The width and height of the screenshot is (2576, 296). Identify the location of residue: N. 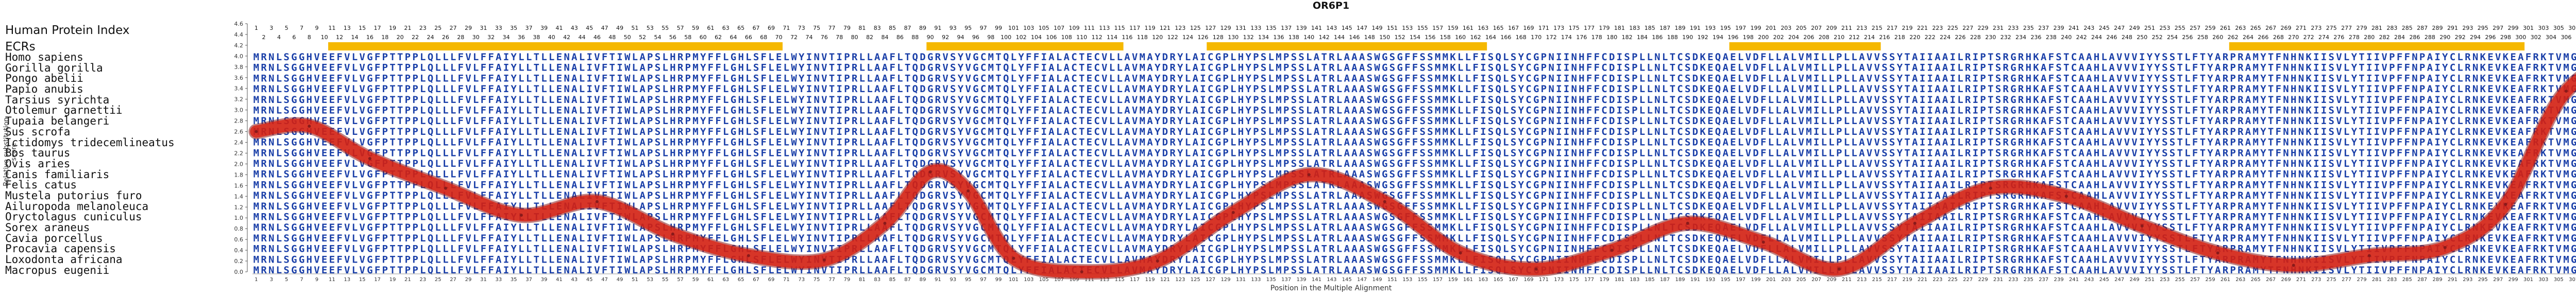
(271, 153).